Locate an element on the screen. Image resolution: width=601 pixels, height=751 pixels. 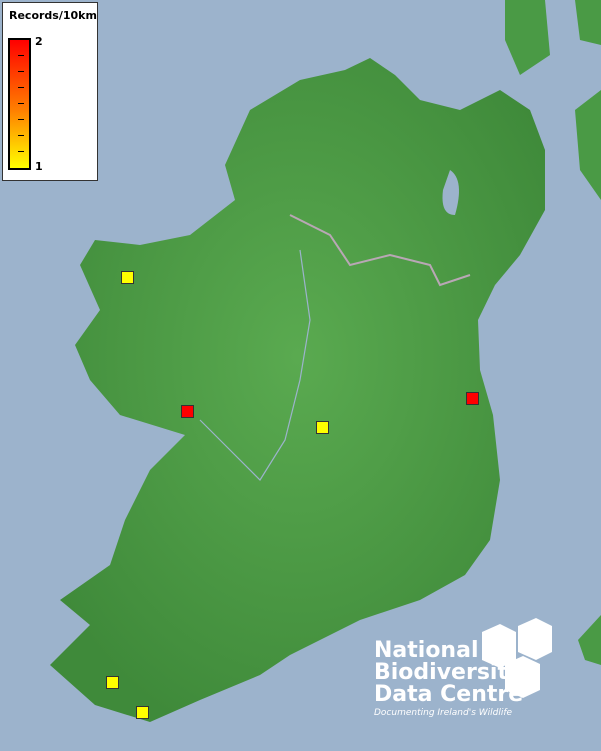
legend-title: Records/10km is located at coordinates (53, 15).